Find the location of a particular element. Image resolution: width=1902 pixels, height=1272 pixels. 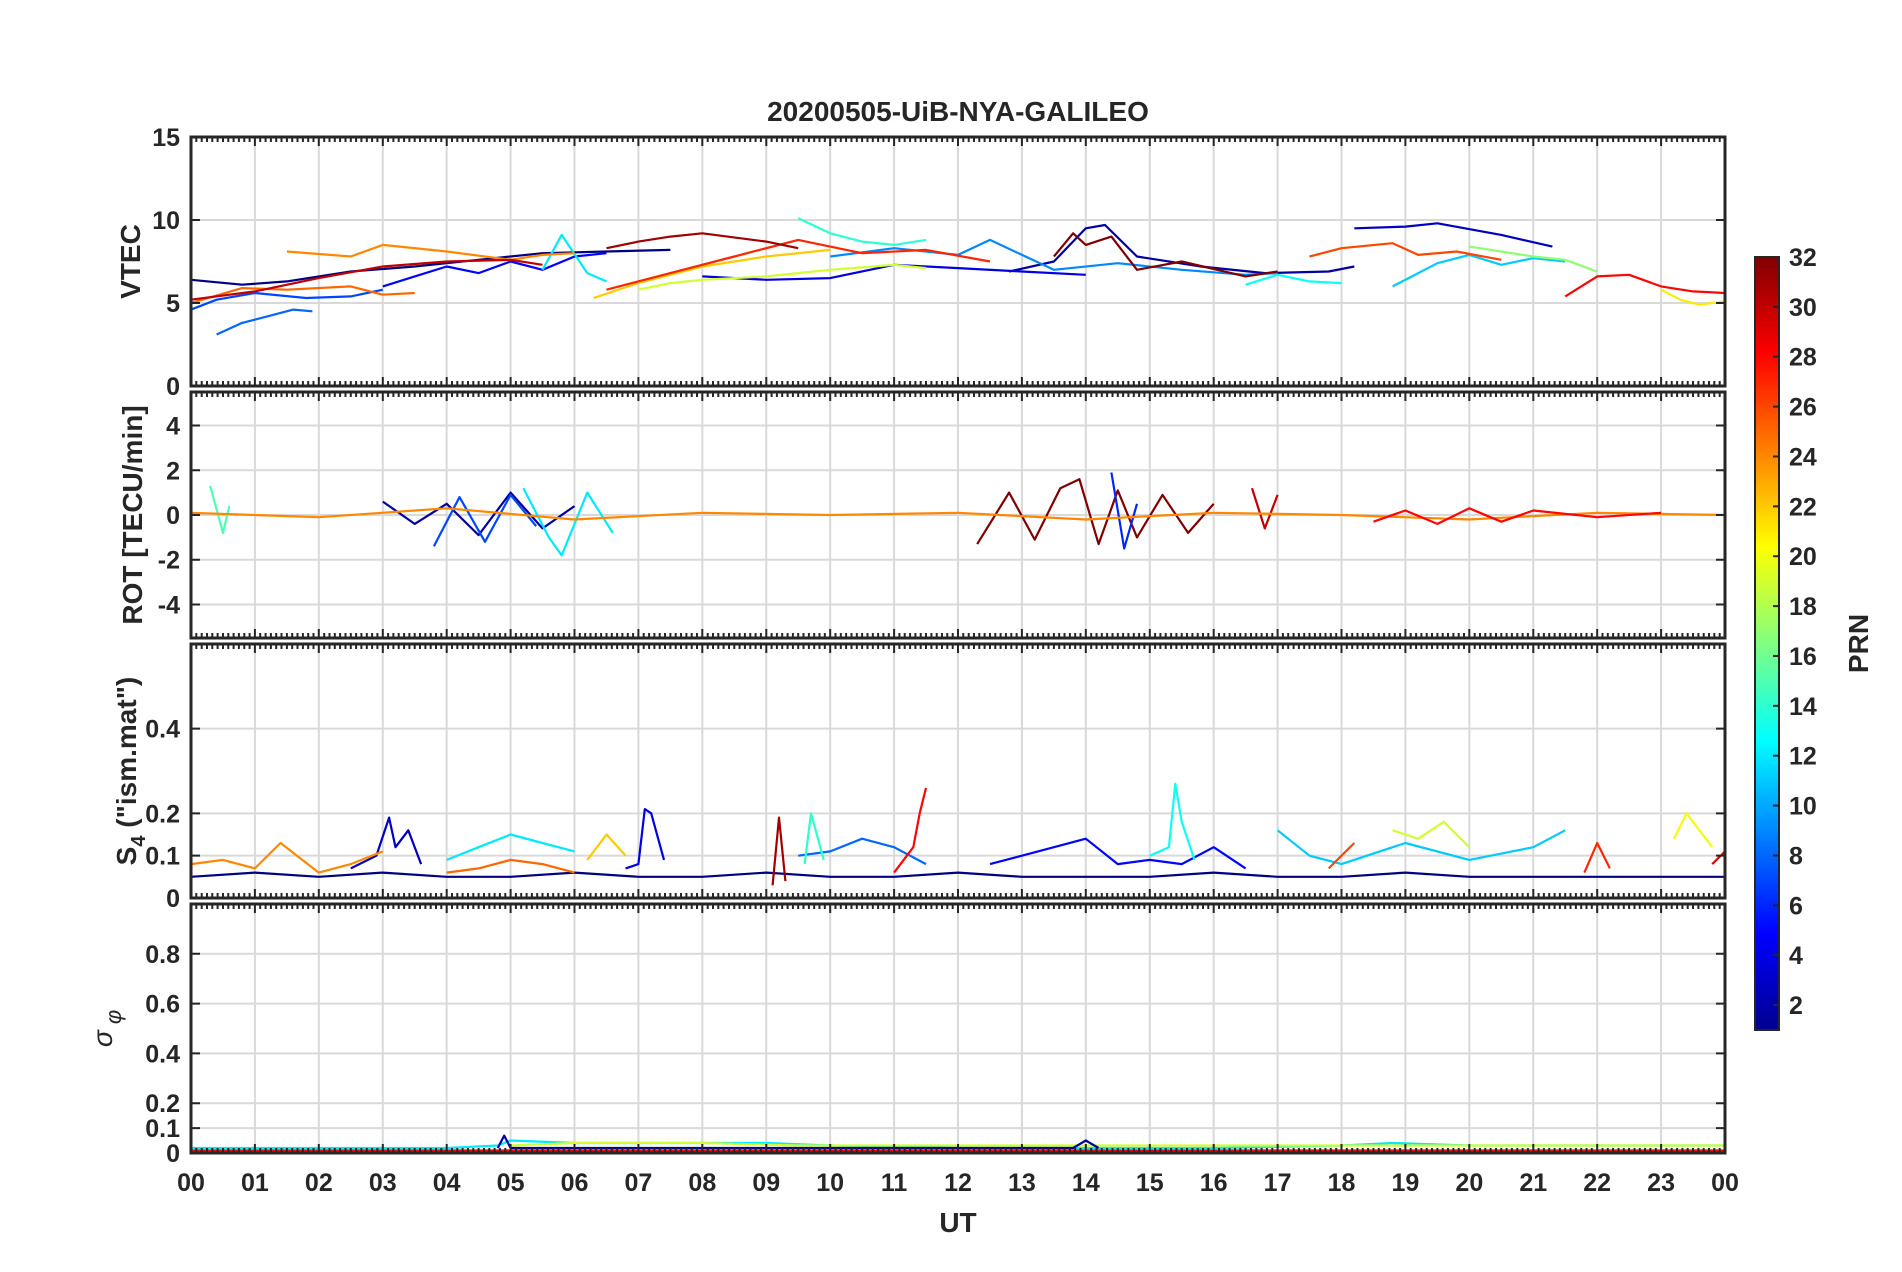

x-tick-label: 08 is located at coordinates (702, 1183).